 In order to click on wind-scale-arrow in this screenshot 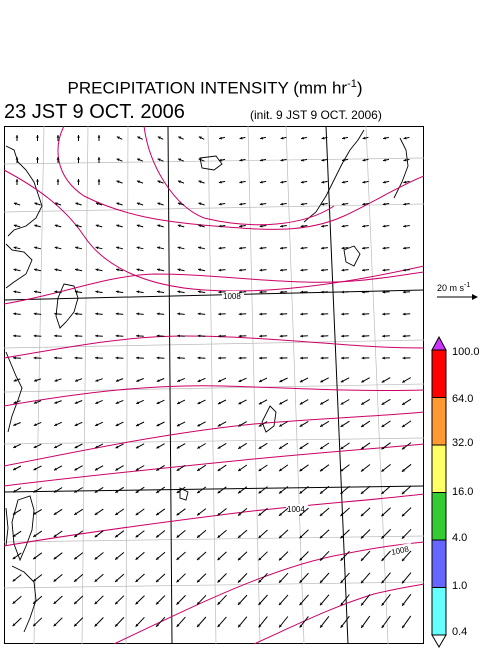, I will do `click(457, 297)`.